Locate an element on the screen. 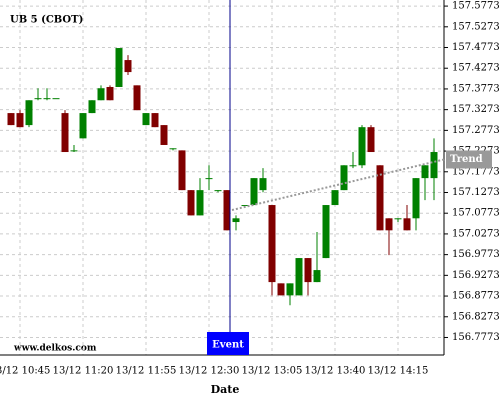  trend-label-box is located at coordinates (469, 159).